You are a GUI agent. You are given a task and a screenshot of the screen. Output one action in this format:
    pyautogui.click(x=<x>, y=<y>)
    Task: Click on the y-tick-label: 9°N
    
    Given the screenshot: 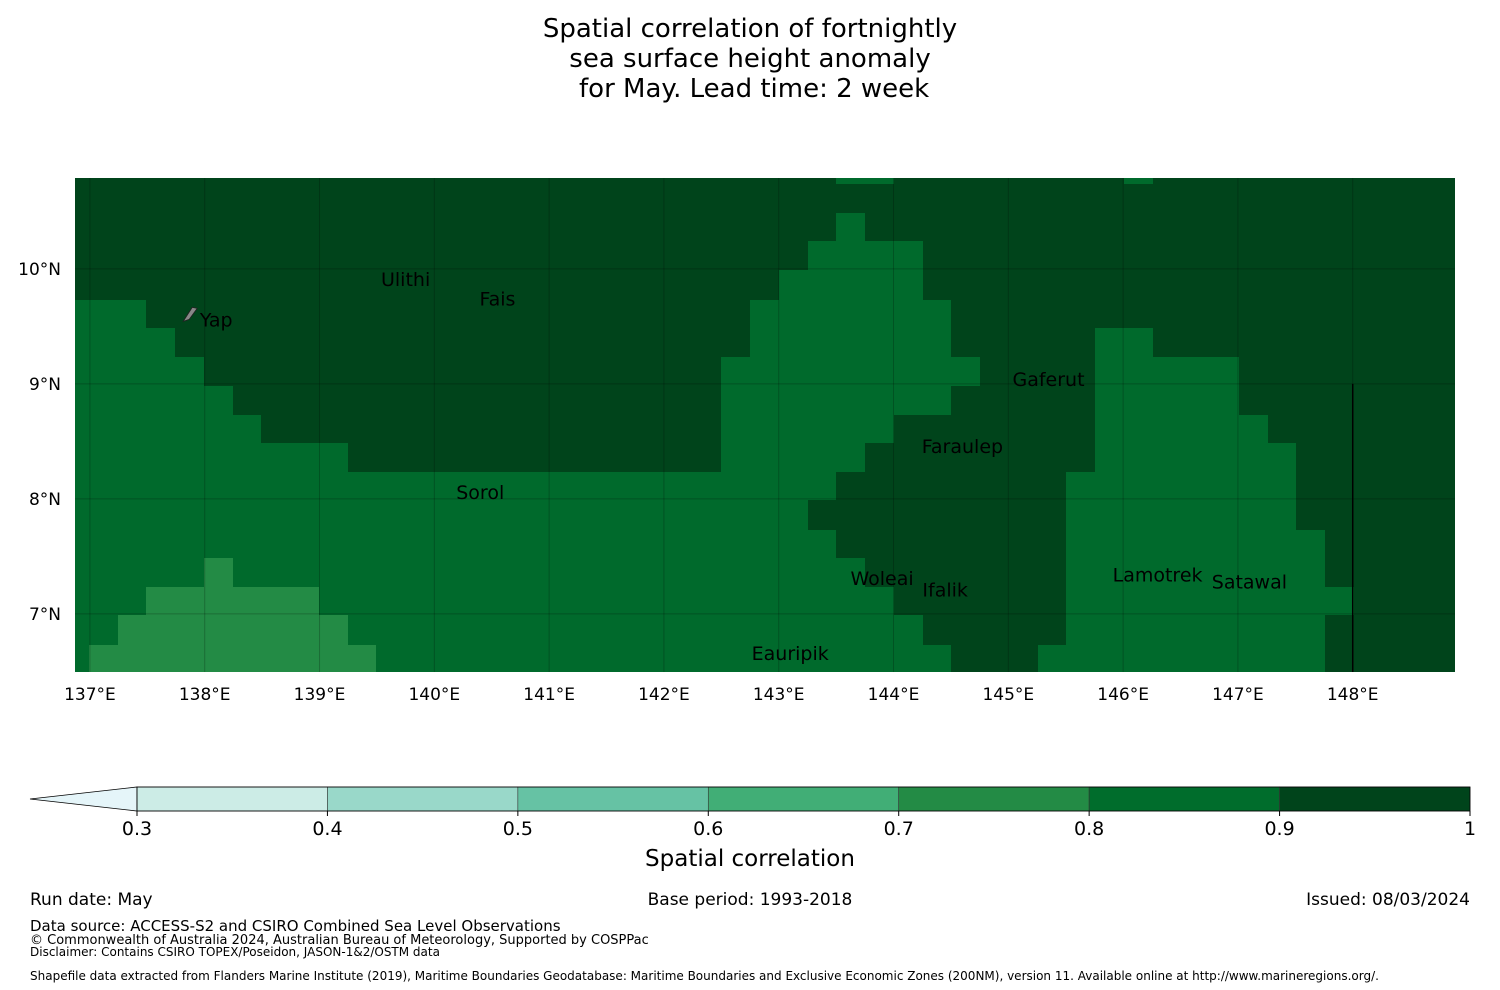 What is the action you would take?
    pyautogui.click(x=45, y=385)
    